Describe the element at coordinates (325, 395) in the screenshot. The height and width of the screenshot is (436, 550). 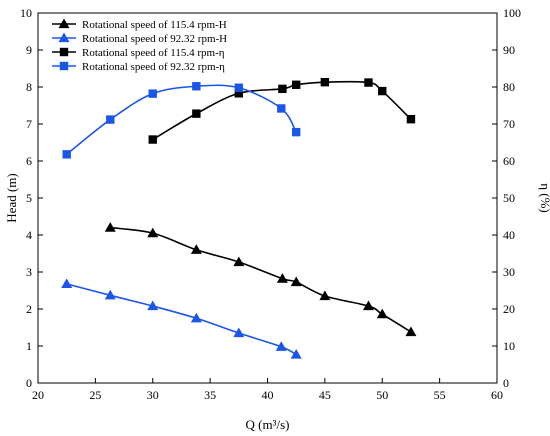
I see `x-tick-label: 45` at that location.